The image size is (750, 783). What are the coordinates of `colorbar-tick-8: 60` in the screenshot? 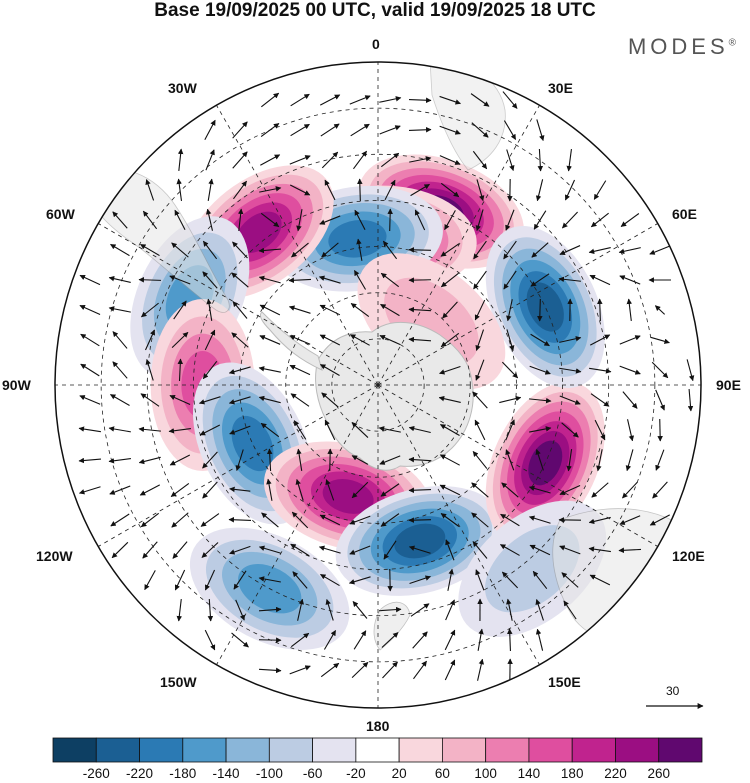 It's located at (442, 773).